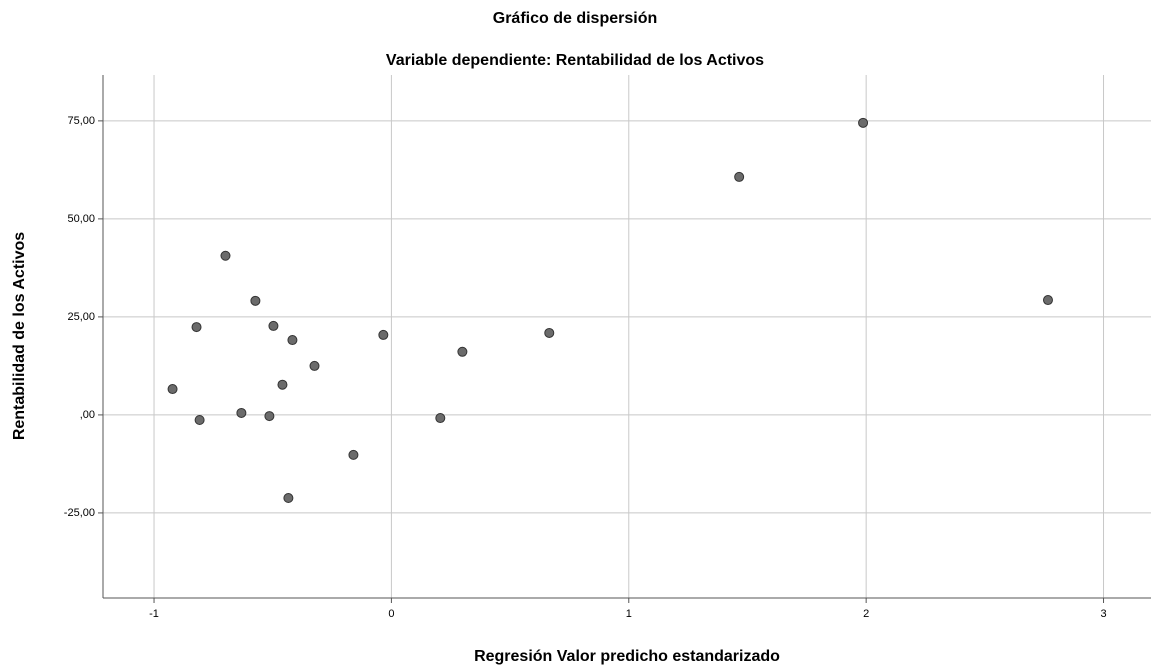  Describe the element at coordinates (81, 317) in the screenshot. I see `y-tick-label: 25,00` at that location.